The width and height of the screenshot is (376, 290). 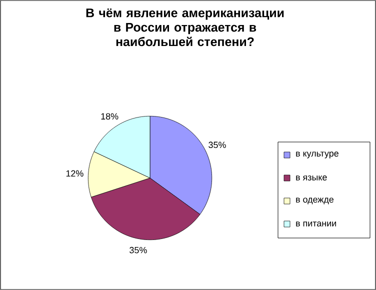 I want to click on chart-title: В чём явление американизации в России отражается в наибольшей степени?, so click(x=185, y=27).